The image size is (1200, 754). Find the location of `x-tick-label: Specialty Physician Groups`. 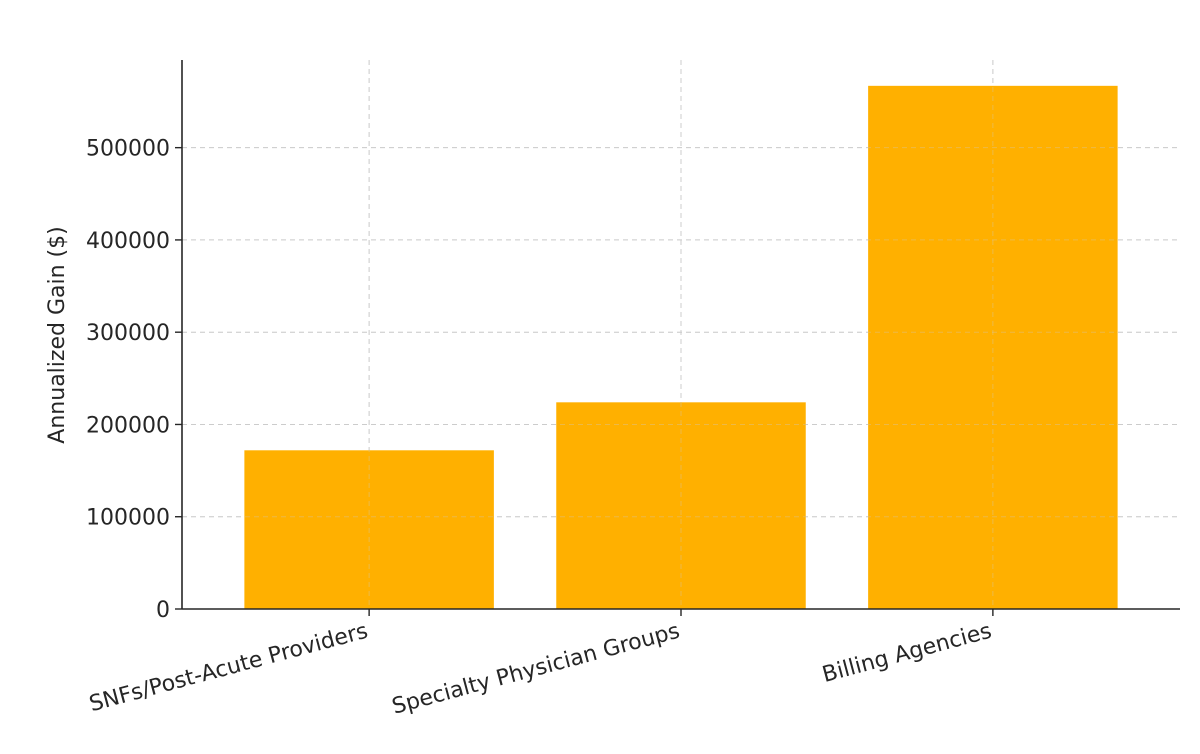

x-tick-label: Specialty Physician Groups is located at coordinates (535, 669).